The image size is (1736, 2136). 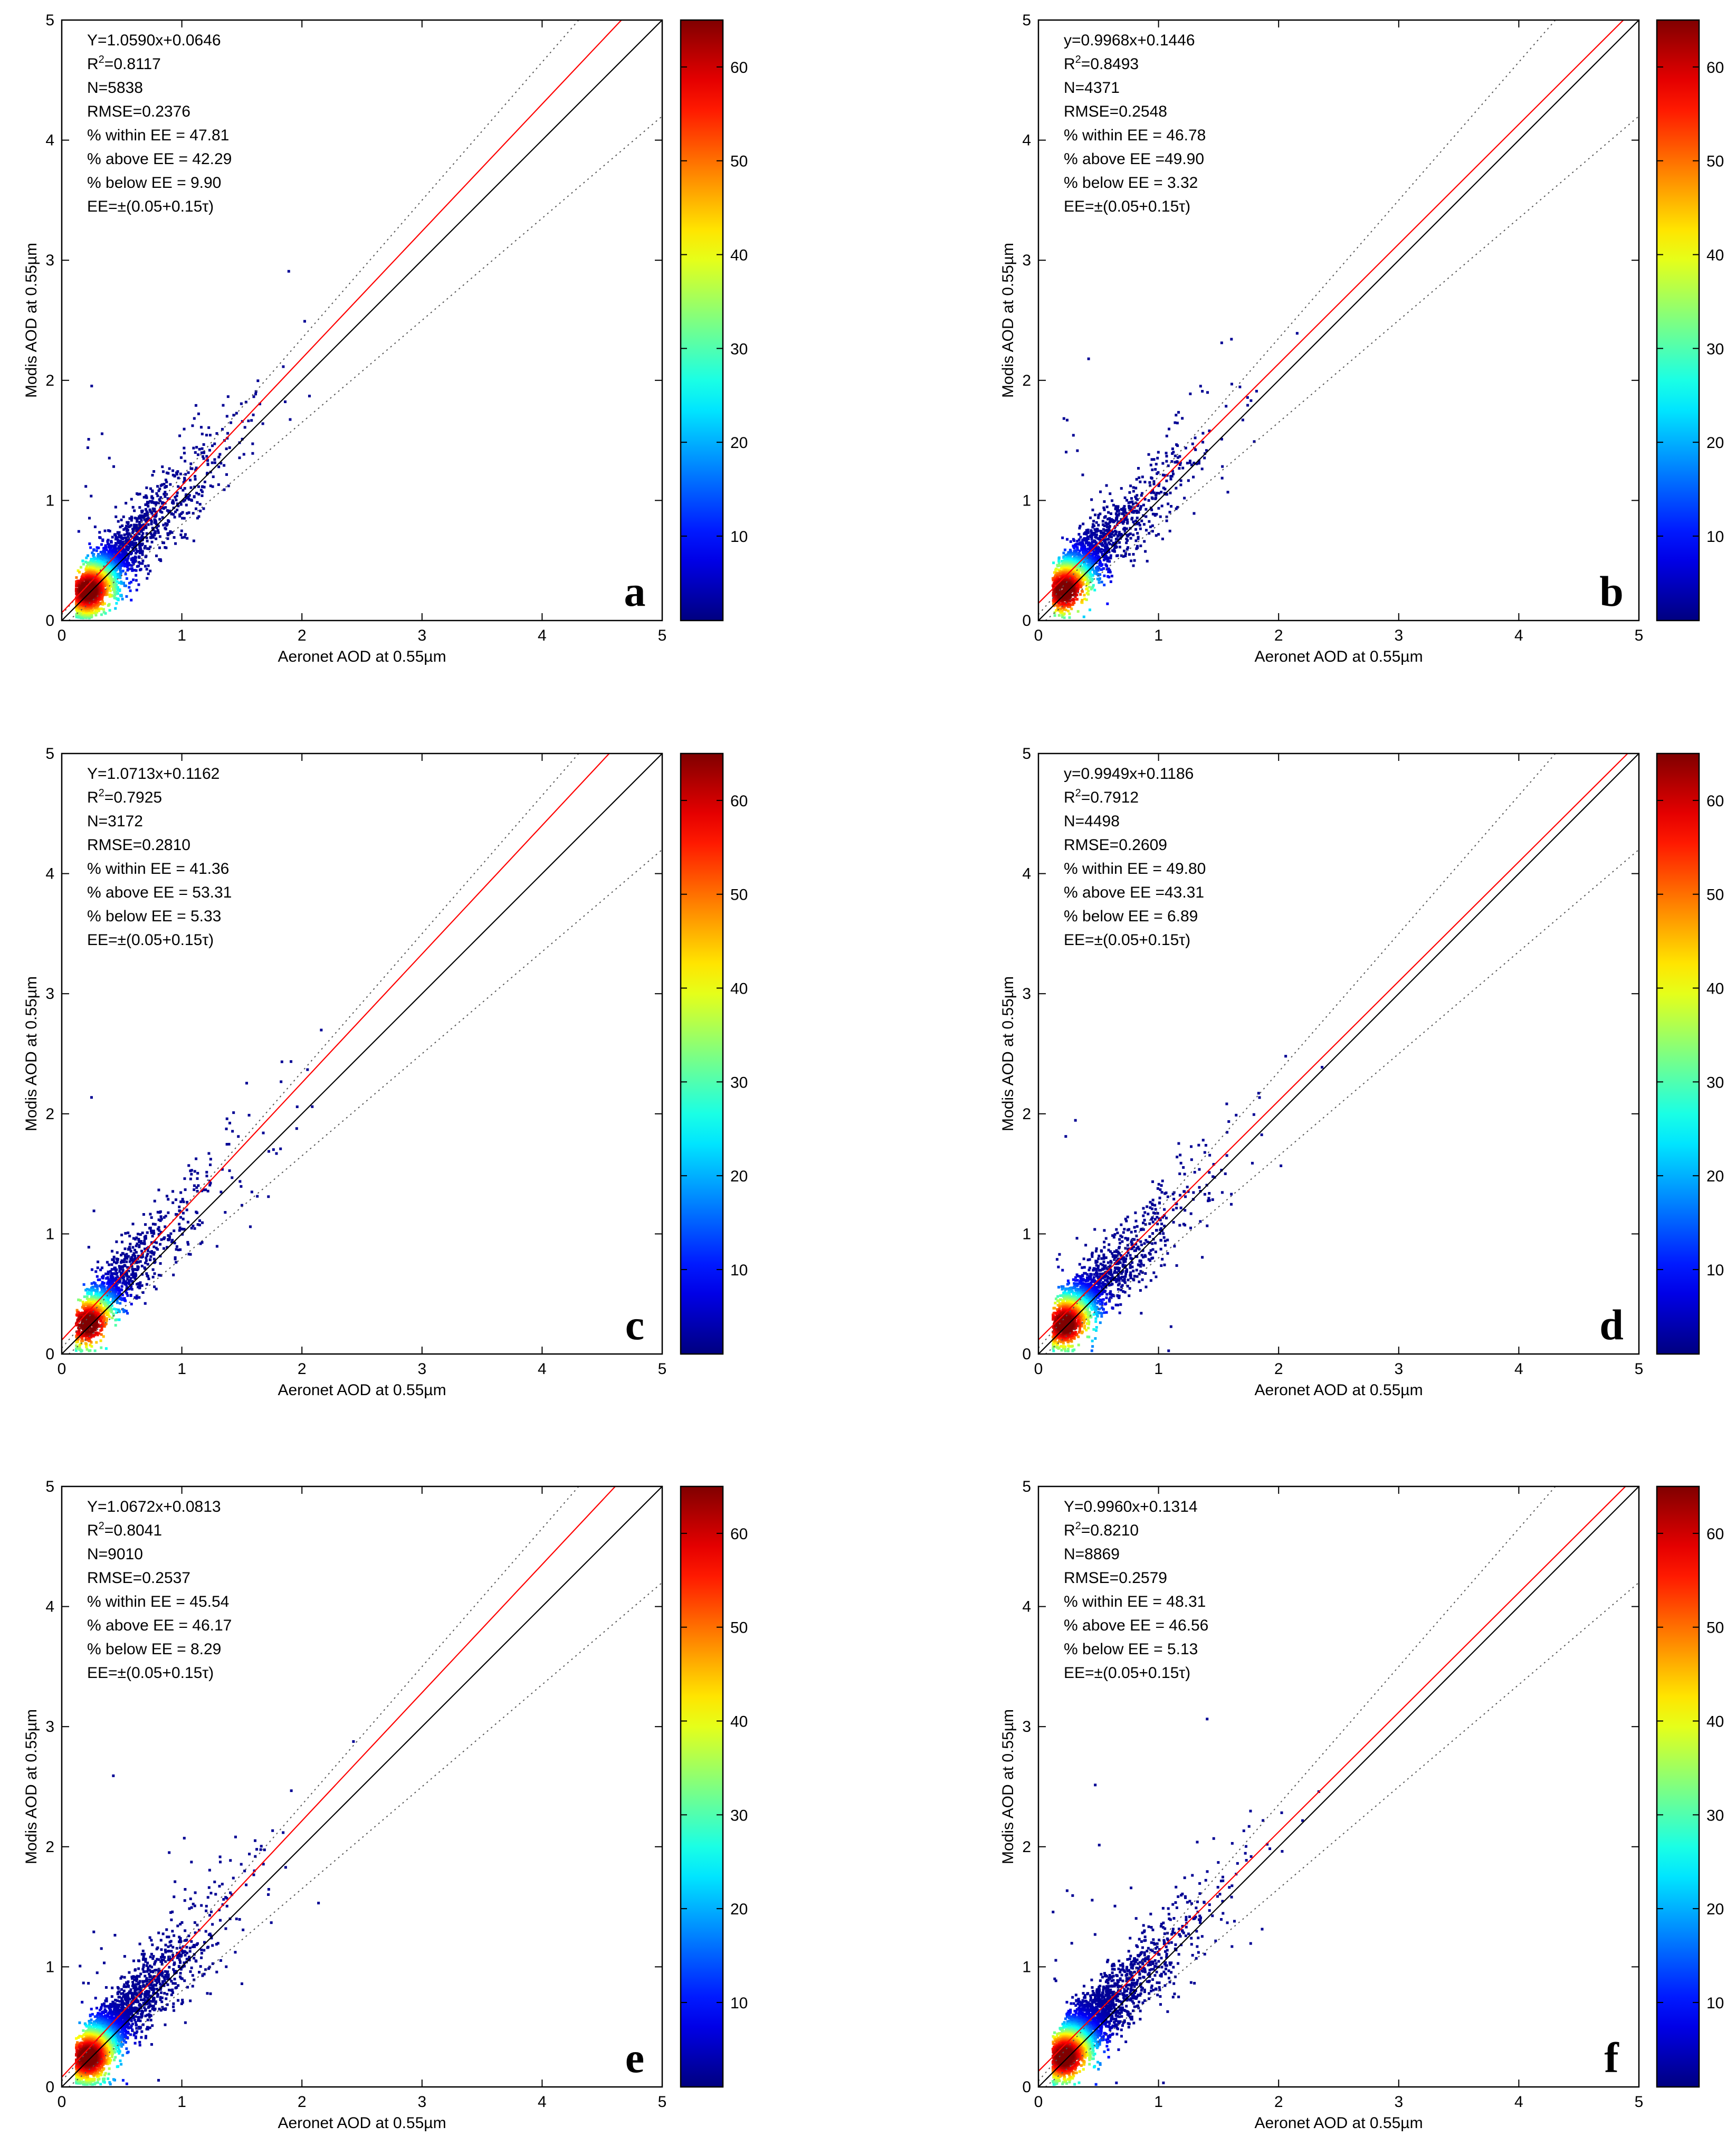 What do you see at coordinates (739, 255) in the screenshot?
I see `colorbar-tick-label: 40` at bounding box center [739, 255].